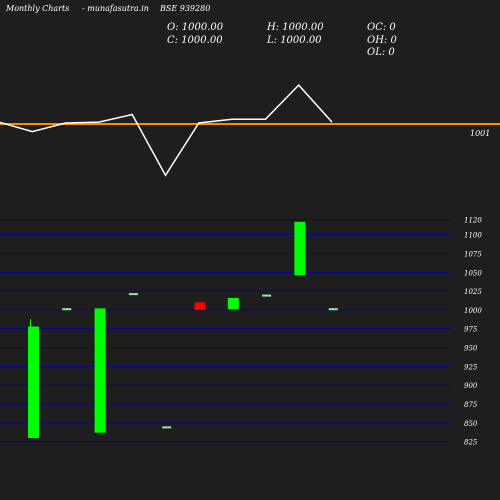  Describe the element at coordinates (471, 443) in the screenshot. I see `y-tick-label: 825` at that location.